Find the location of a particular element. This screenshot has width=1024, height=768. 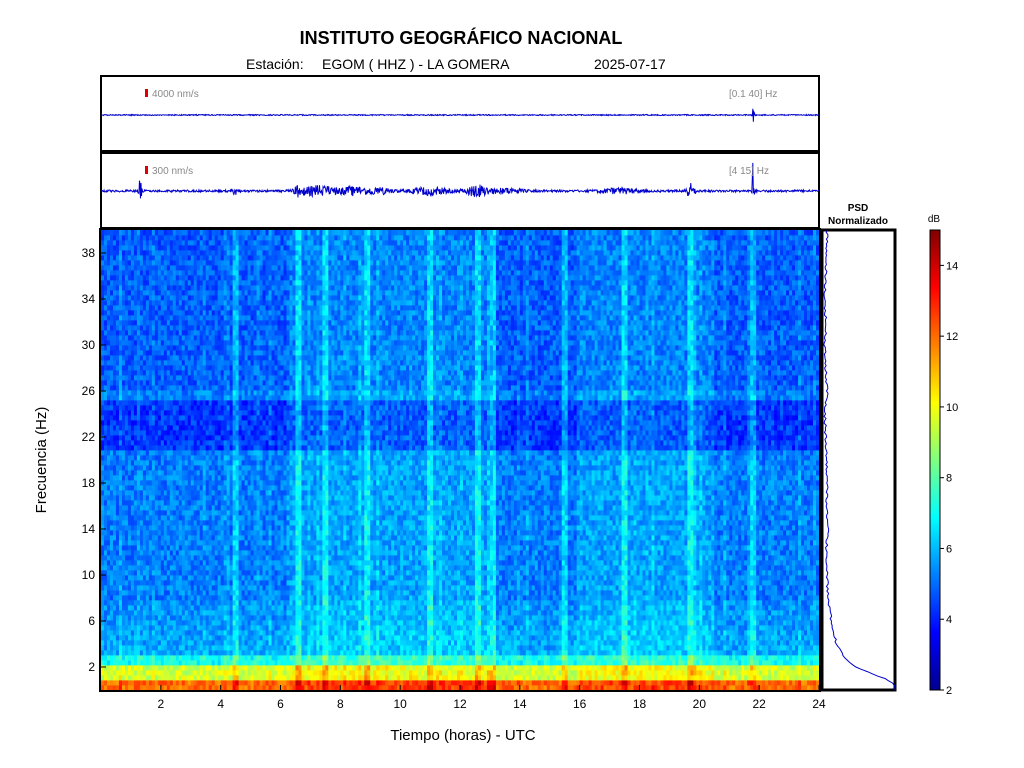

station-value: EGOM ( HHZ ) - LA GOMERA is located at coordinates (415, 64).